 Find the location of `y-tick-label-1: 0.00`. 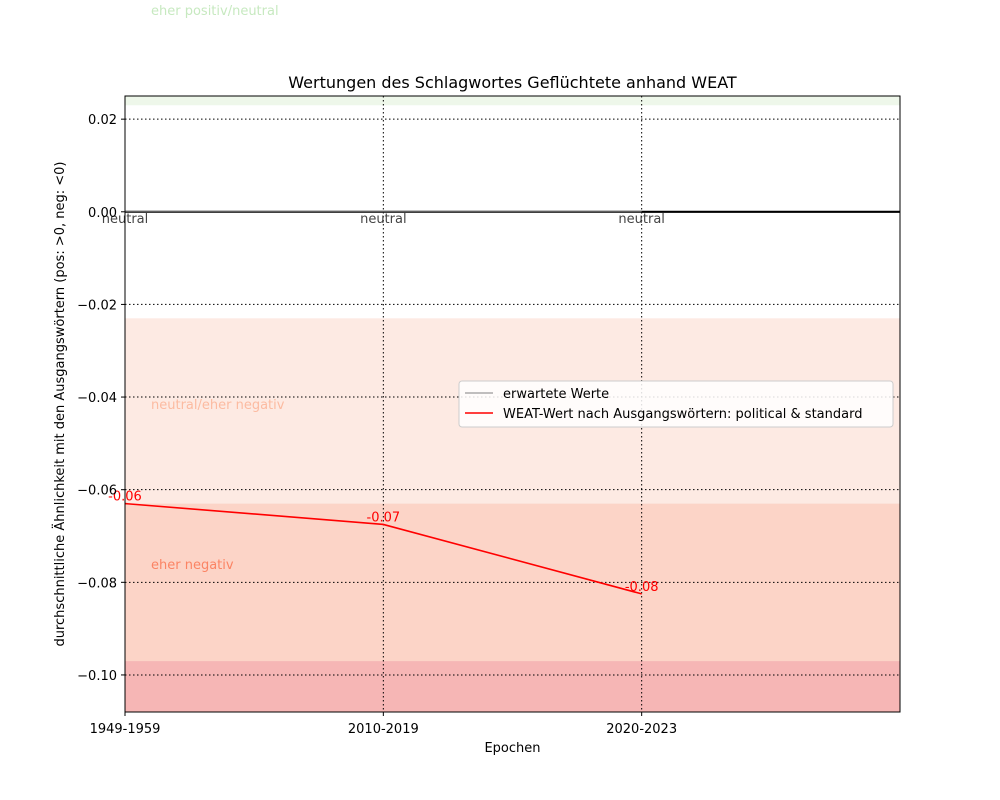

y-tick-label-1: 0.00 is located at coordinates (102, 213).